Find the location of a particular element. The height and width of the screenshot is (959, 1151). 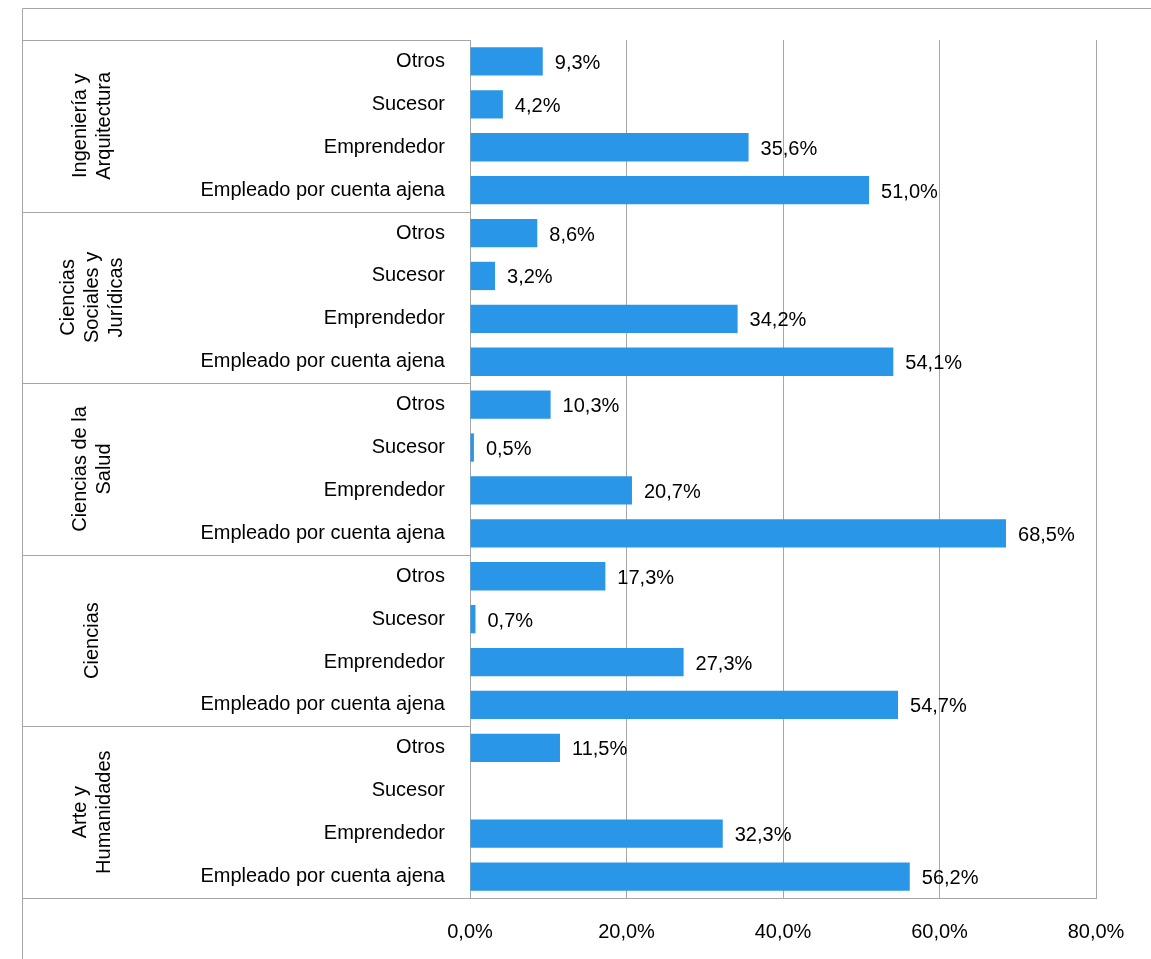

data-label: 0,5% is located at coordinates (508, 448).